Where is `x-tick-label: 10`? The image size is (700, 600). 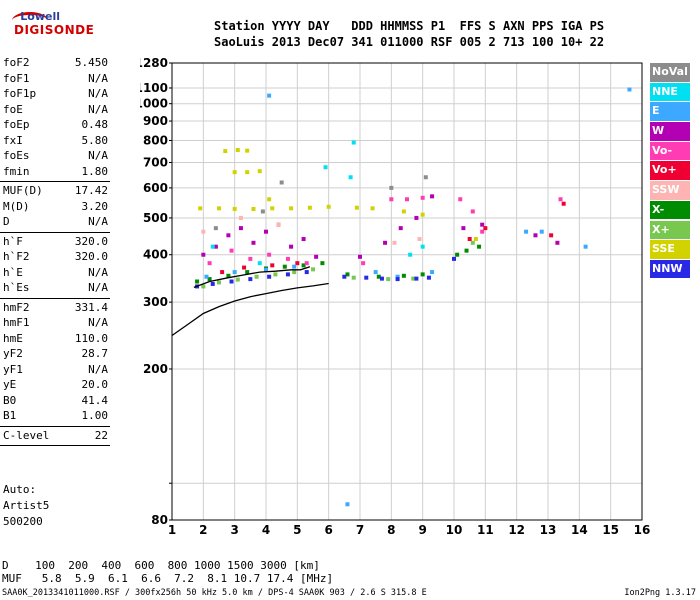
x-tick-label: 10 is located at coordinates (454, 529).